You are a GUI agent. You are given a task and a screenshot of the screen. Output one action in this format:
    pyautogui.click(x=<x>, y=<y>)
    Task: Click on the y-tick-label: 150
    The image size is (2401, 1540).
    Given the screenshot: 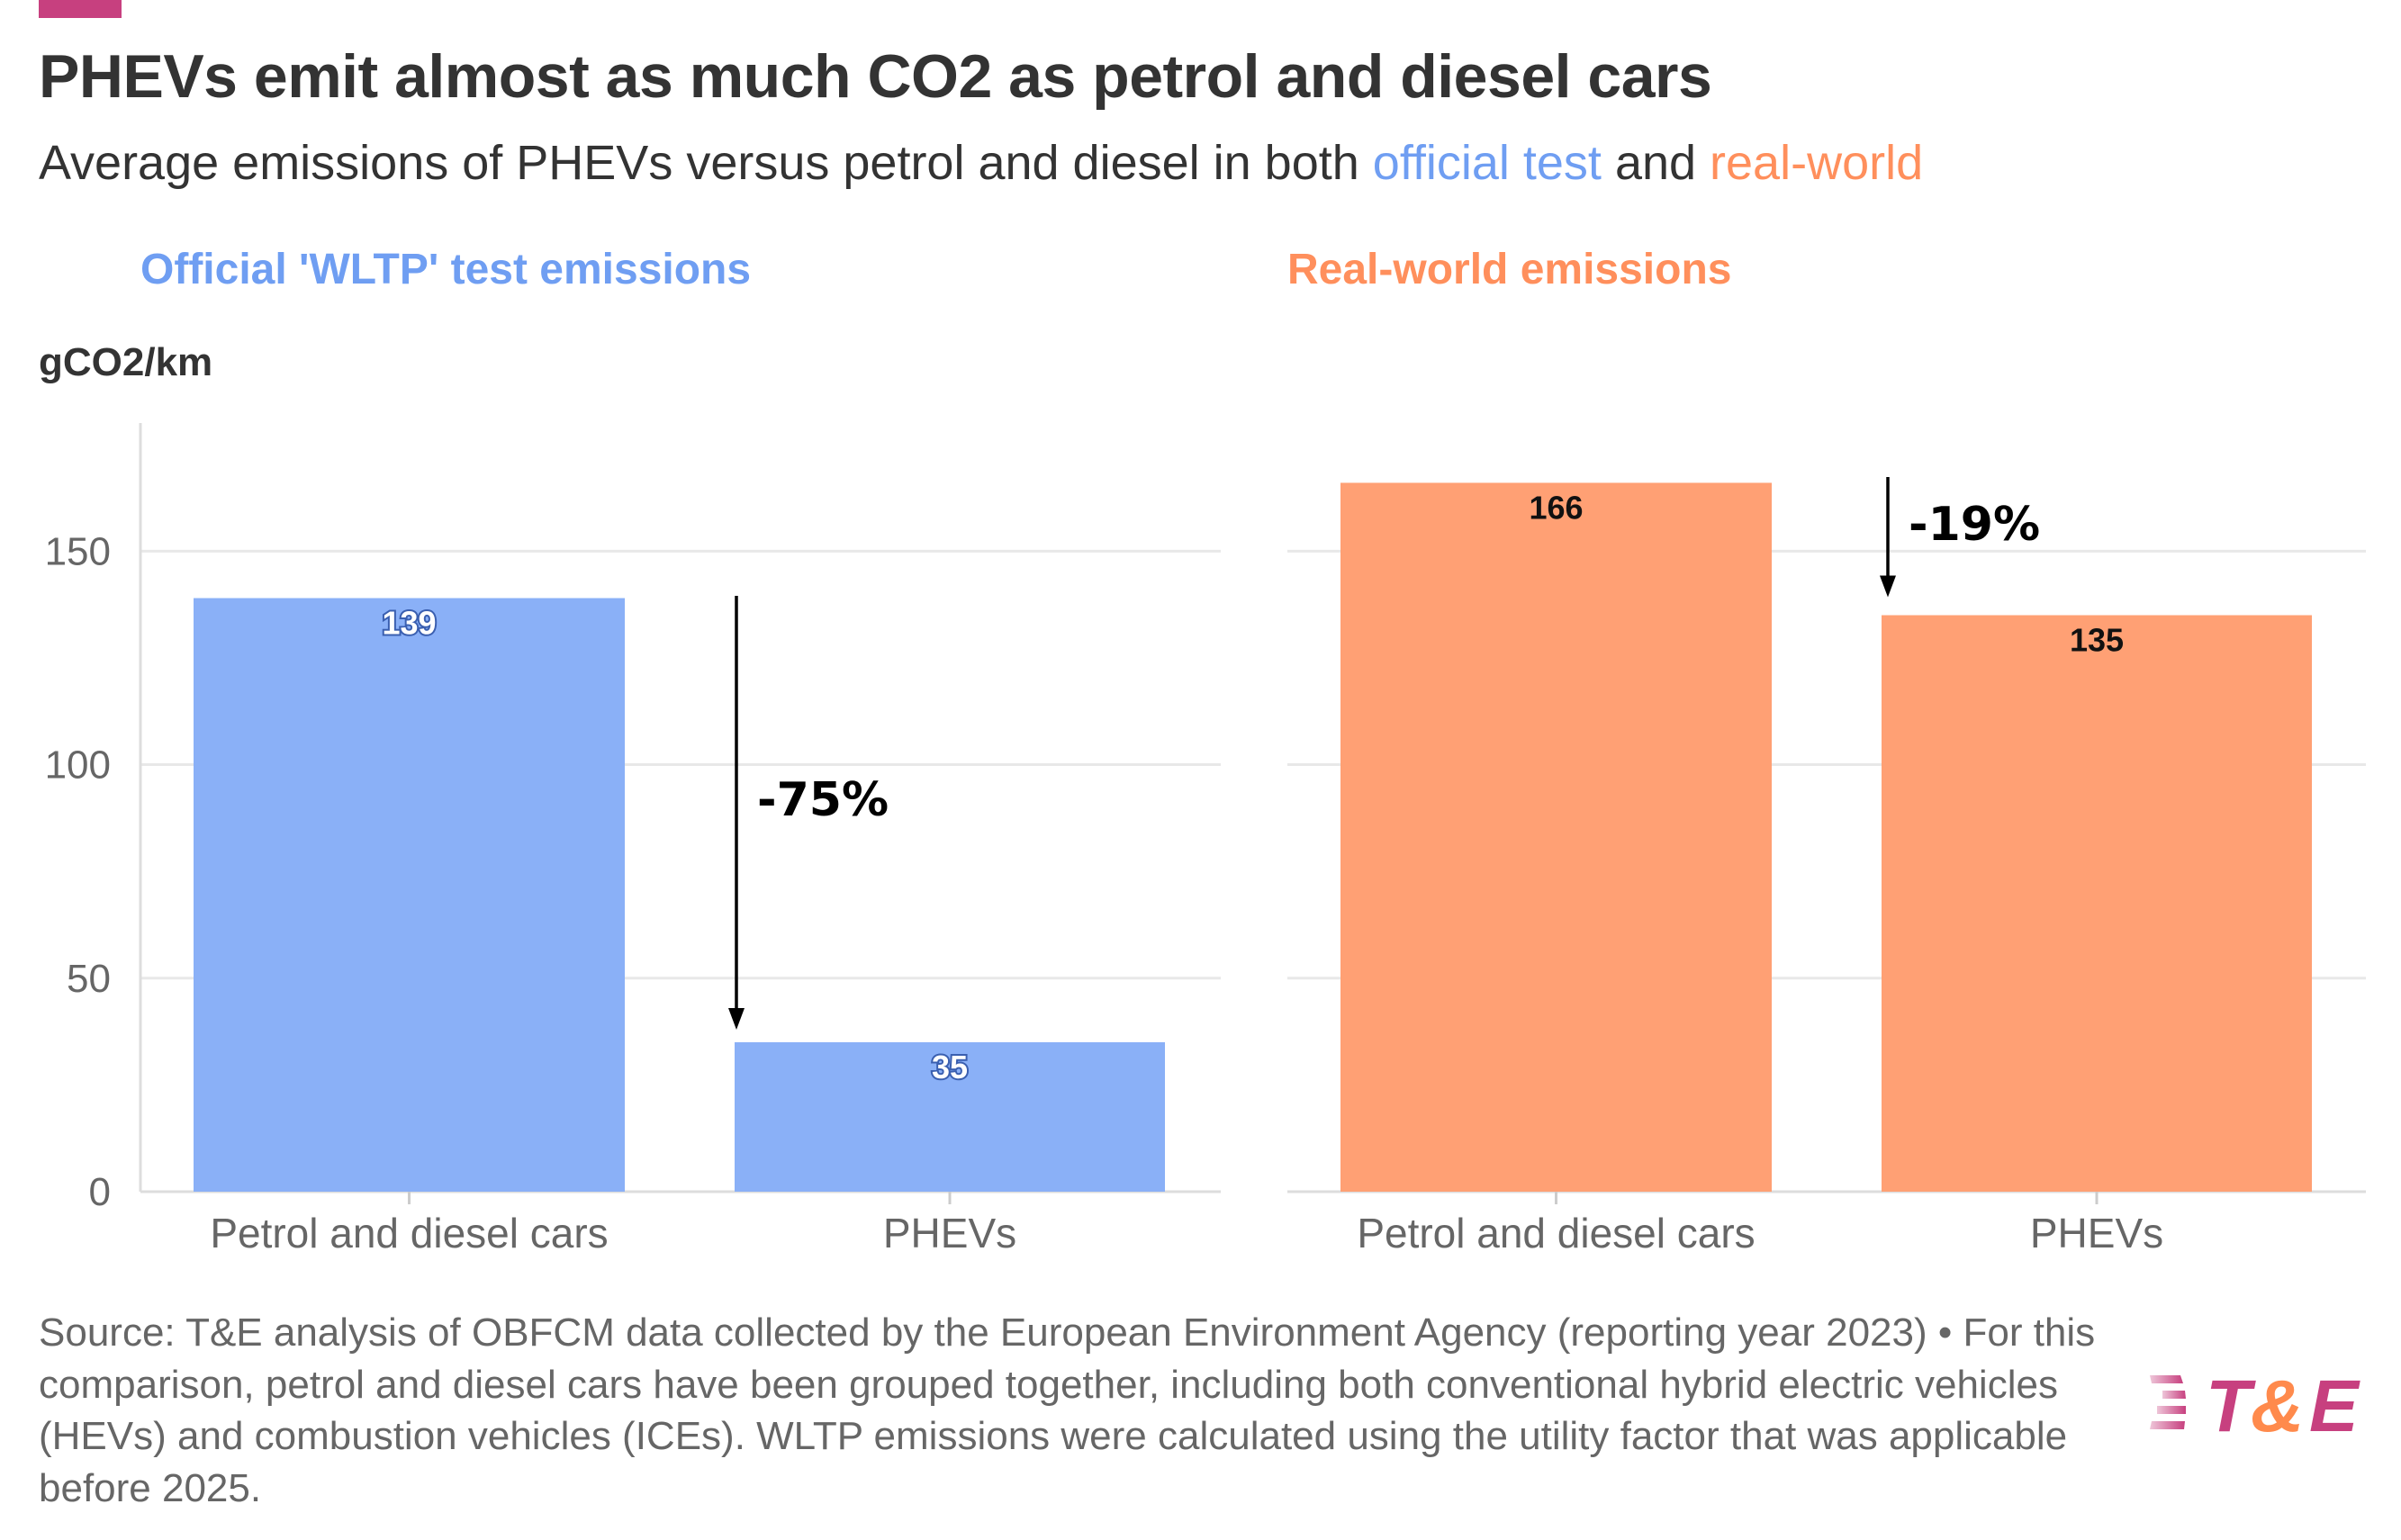 What is the action you would take?
    pyautogui.click(x=78, y=551)
    